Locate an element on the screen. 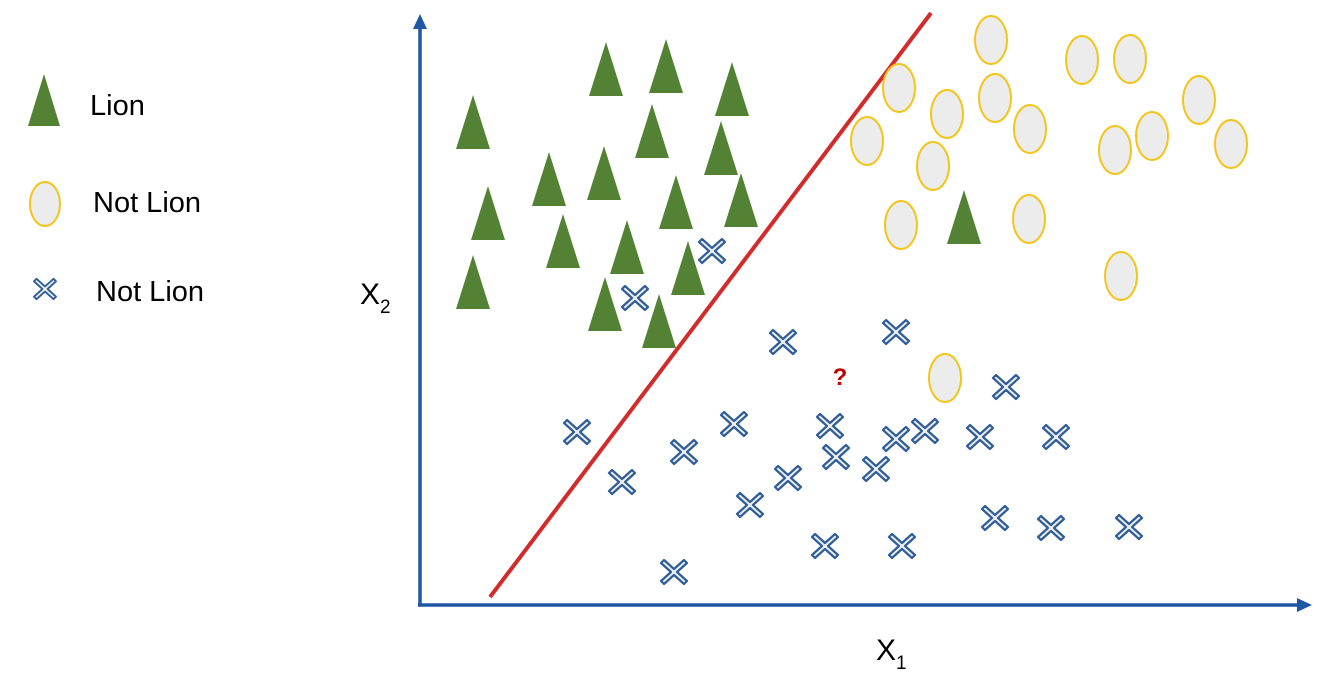 Image resolution: width=1327 pixels, height=673 pixels. legend-item-not-lion-circle: Not Lion is located at coordinates (115, 204).